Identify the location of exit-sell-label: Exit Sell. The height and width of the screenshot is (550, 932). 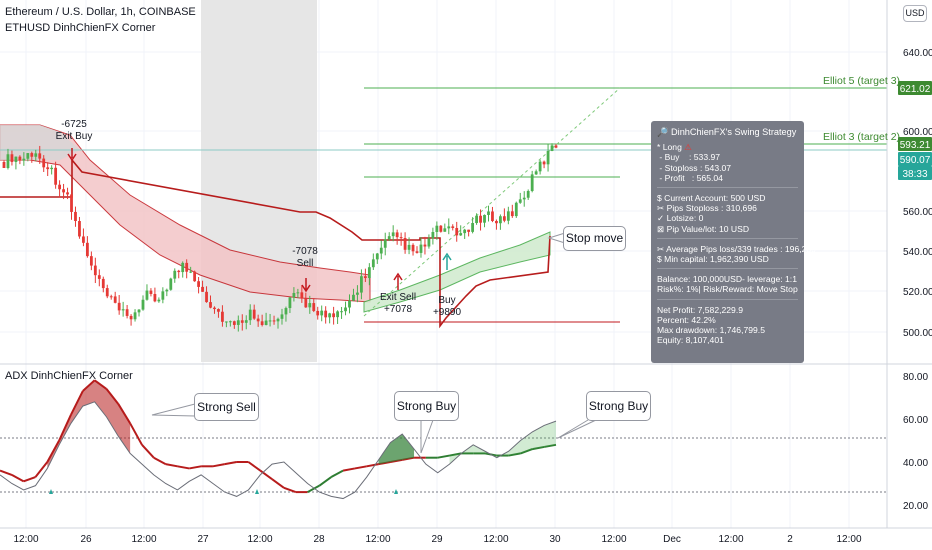
(398, 297).